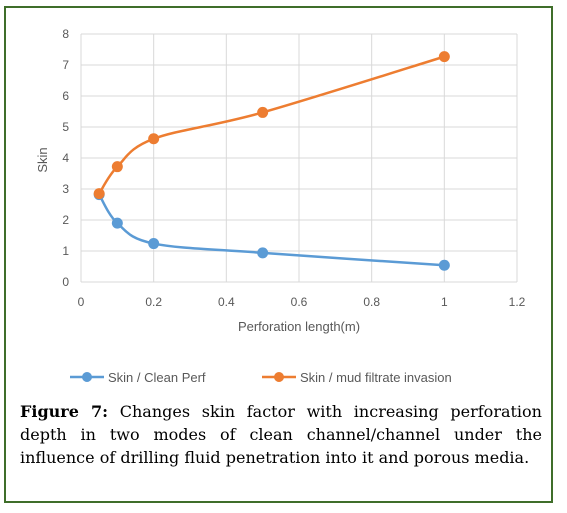 This screenshot has width=567, height=513. Describe the element at coordinates (65, 251) in the screenshot. I see `y-tick-label: 1` at that location.